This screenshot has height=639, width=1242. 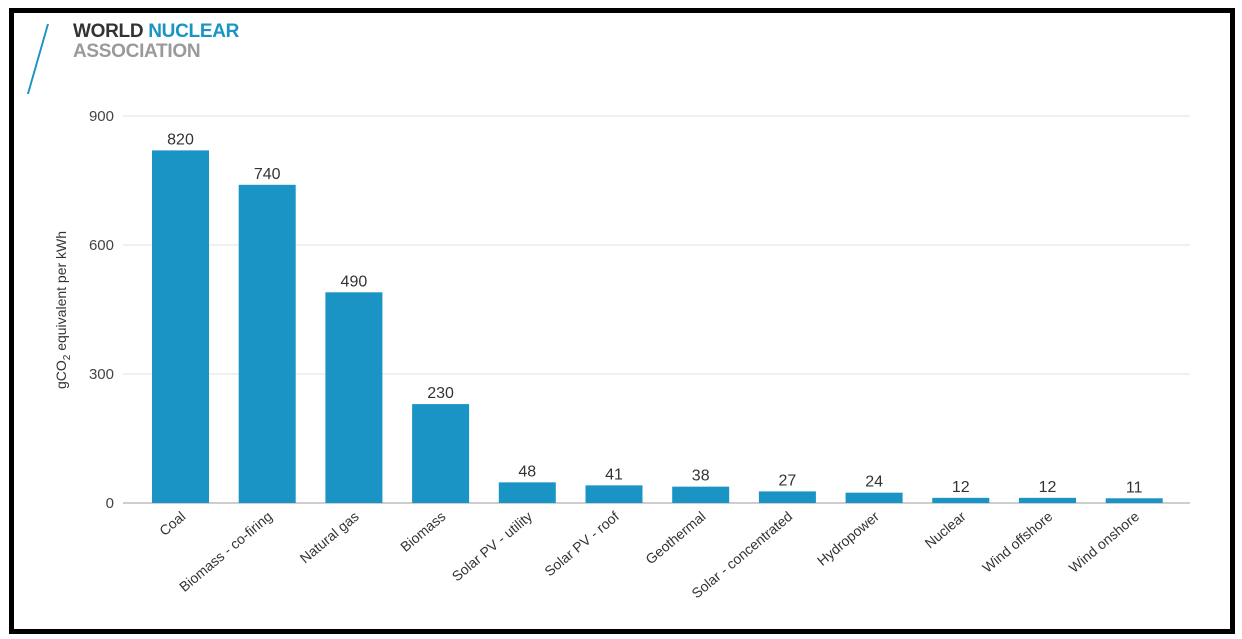 What do you see at coordinates (225, 551) in the screenshot?
I see `x-tick-label: Biomass - co-firing` at bounding box center [225, 551].